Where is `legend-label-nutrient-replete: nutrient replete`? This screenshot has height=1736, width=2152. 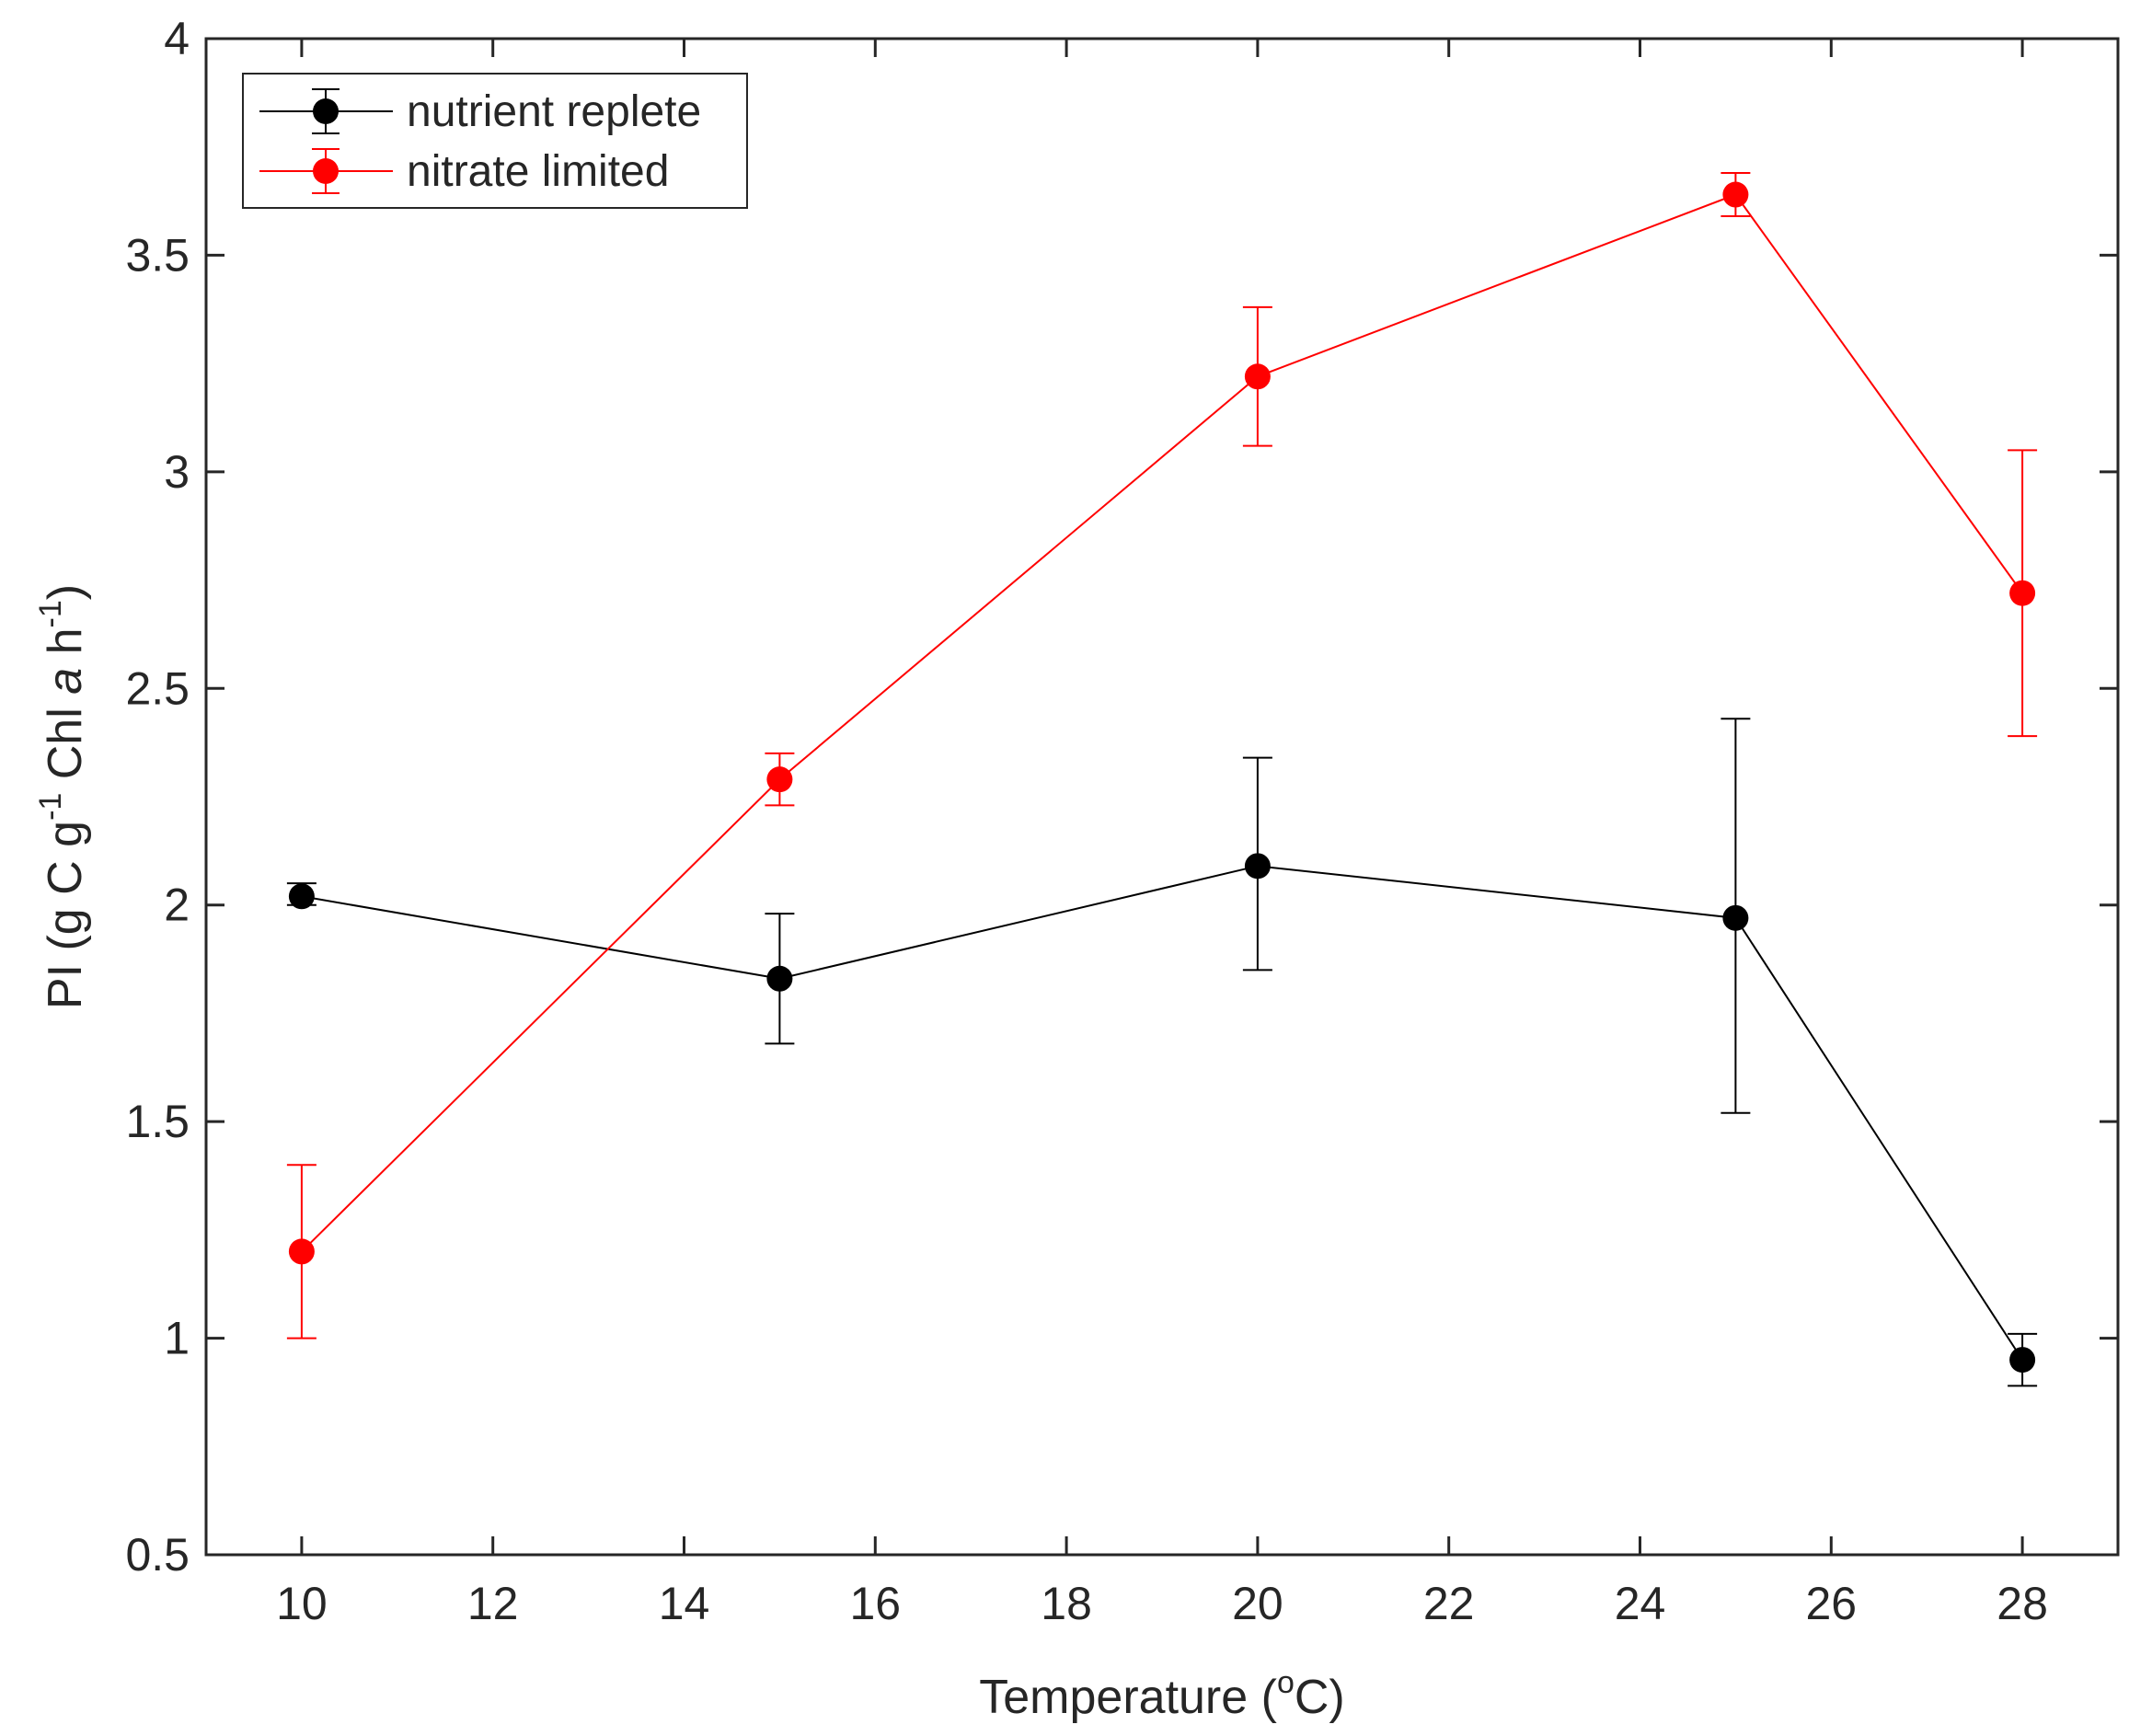 legend-label-nutrient-replete: nutrient replete is located at coordinates (554, 111).